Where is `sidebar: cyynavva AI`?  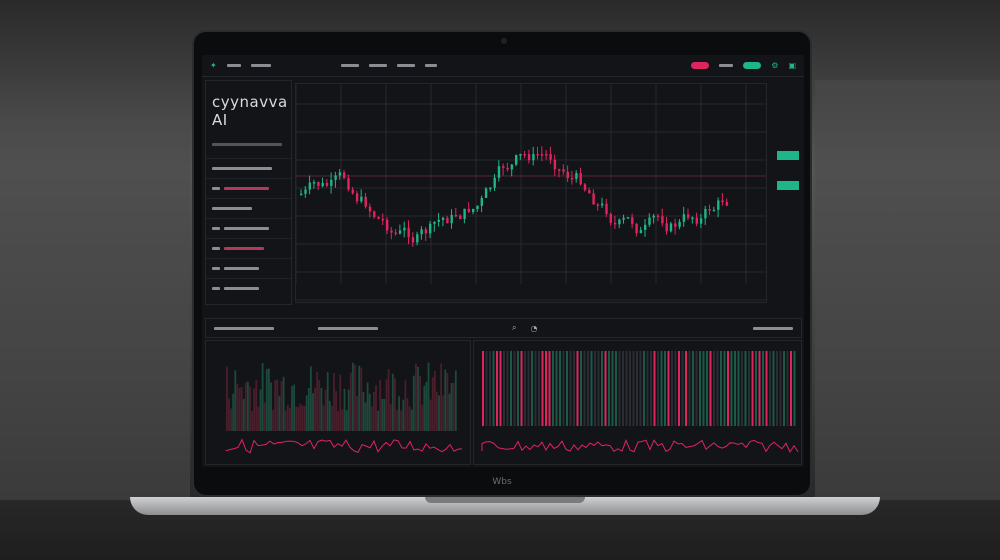 sidebar: cyynavva AI is located at coordinates (248, 192).